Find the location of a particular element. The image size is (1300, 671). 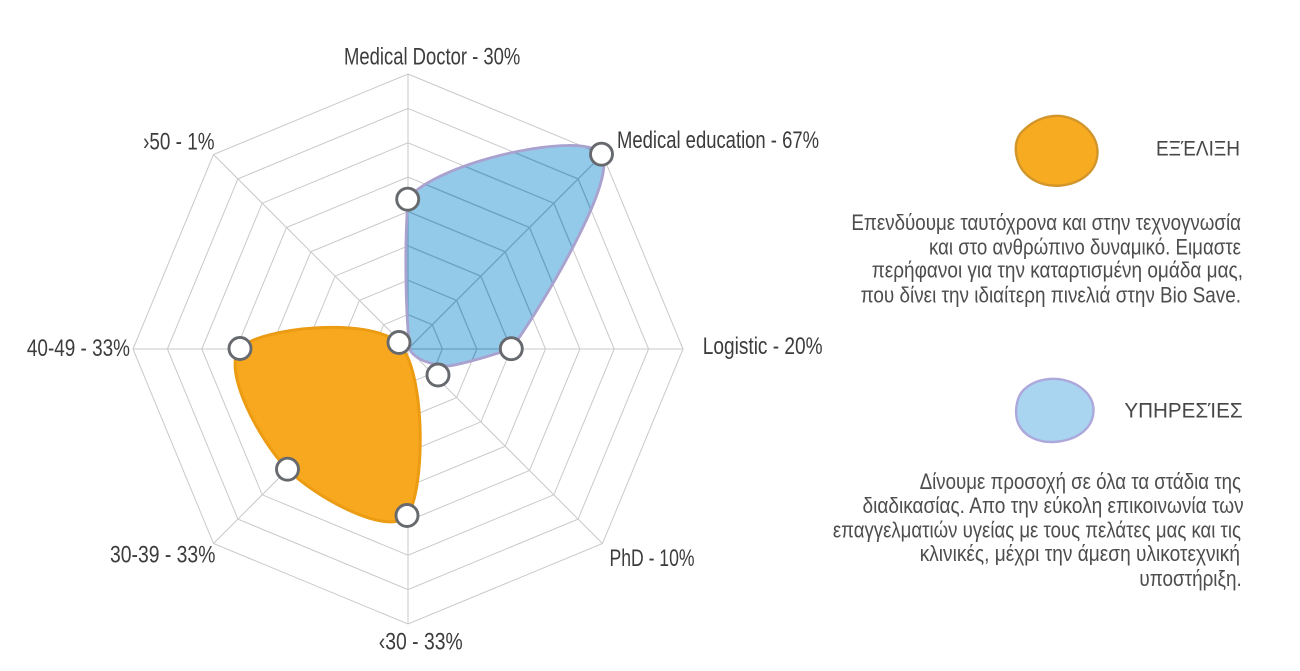

svg-text: ΕΞΈΛΙΞΗ is located at coordinates (1198, 149).